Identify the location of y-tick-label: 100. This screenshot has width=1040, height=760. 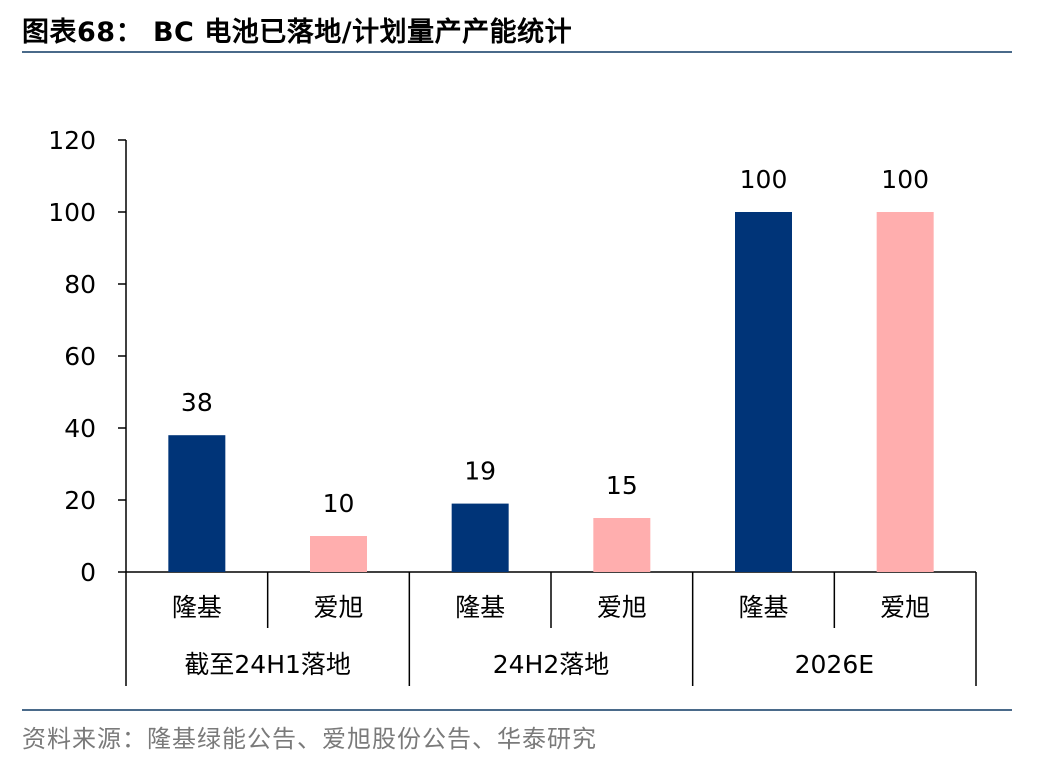
(72, 212).